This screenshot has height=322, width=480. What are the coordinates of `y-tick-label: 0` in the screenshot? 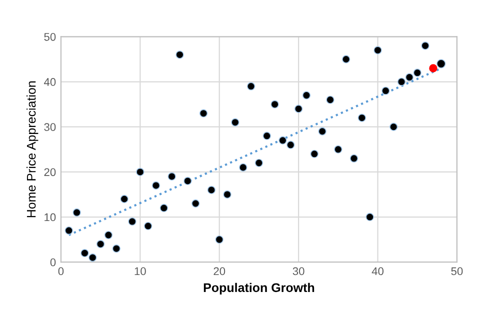 It's located at (53, 262).